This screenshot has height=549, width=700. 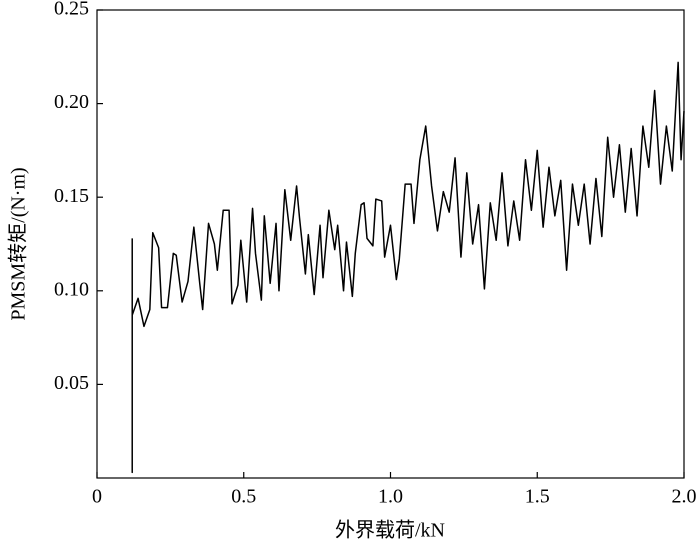 I want to click on x-tick-label: 0, so click(x=97, y=497).